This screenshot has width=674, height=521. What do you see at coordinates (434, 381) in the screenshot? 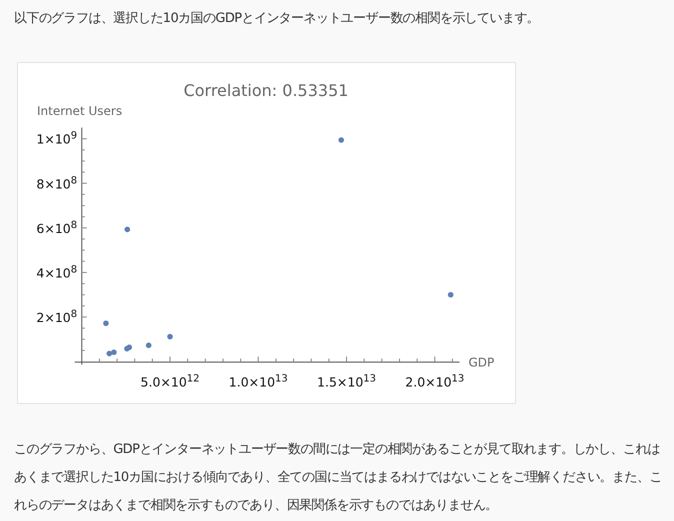
I see `x-tick-label: 2.0×10$^{13}$` at bounding box center [434, 381].